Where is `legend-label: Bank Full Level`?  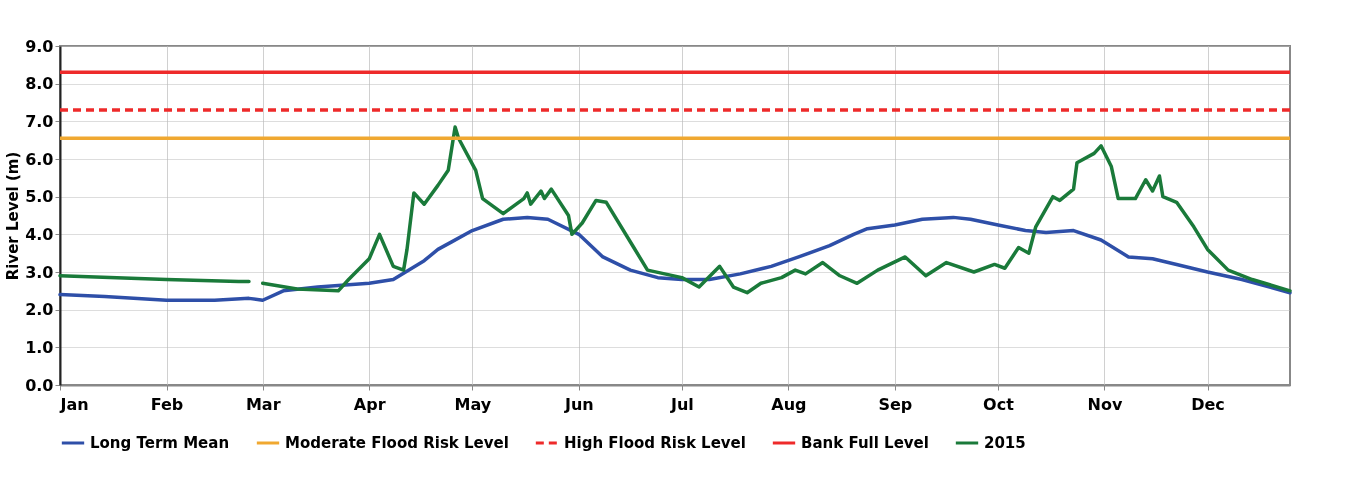
legend-label: Bank Full Level is located at coordinates (865, 443).